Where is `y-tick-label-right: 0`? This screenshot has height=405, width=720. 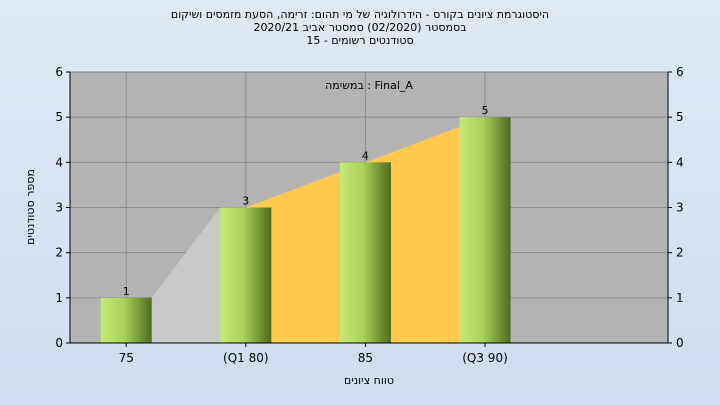
y-tick-label-right: 0 is located at coordinates (680, 343).